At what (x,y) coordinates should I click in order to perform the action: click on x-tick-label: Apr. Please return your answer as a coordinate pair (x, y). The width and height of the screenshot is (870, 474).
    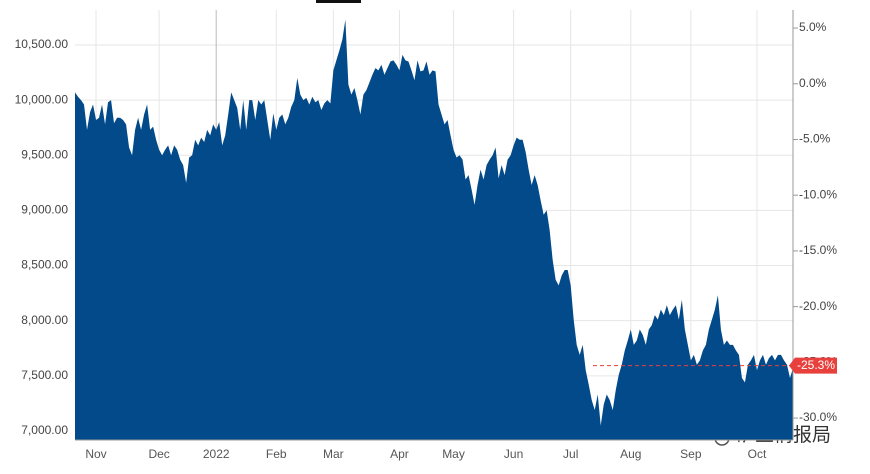
    Looking at the image, I should click on (399, 454).